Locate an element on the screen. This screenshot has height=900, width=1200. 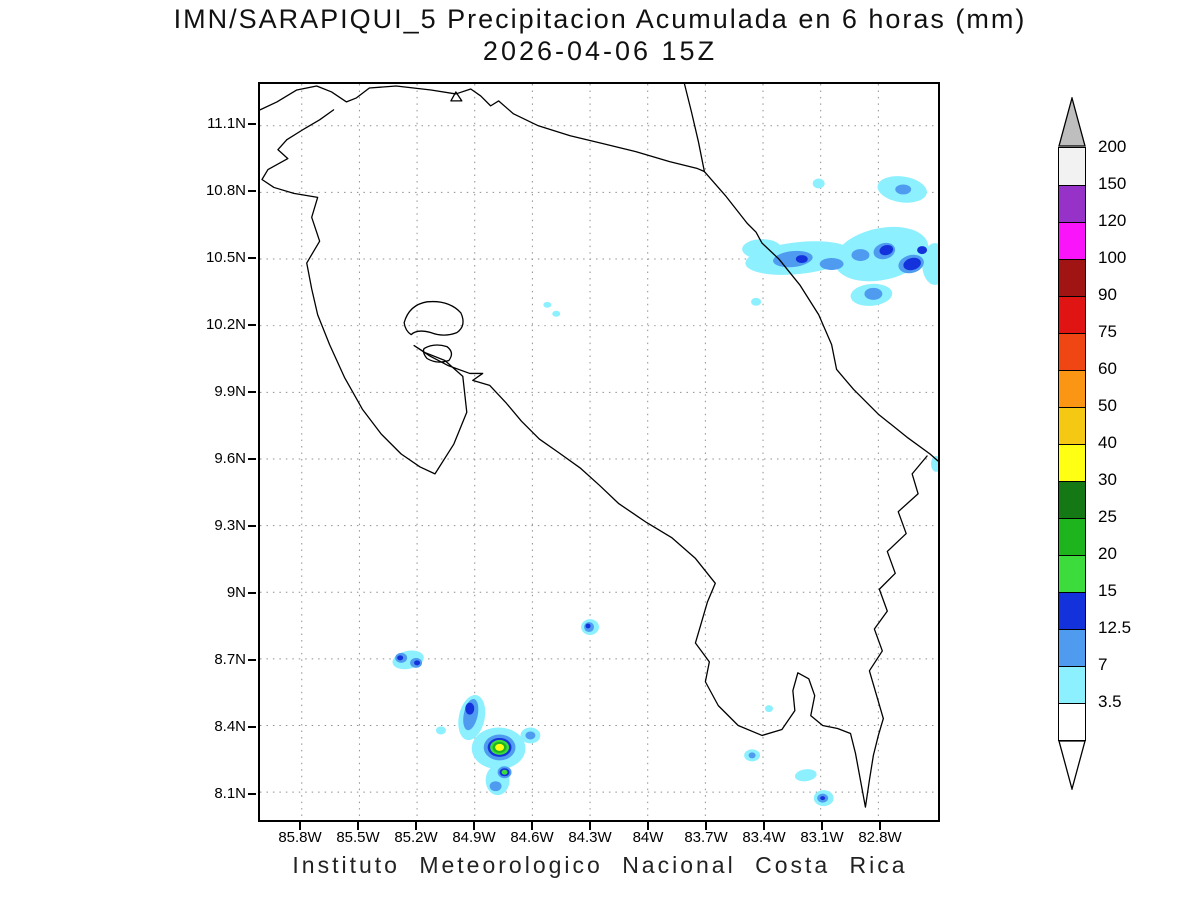
precipitation-colorbar: 200 150 120 100 90 75 60 50 40 30 25 20 15 12.5 7 3.5 is located at coordinates (1105, 455).